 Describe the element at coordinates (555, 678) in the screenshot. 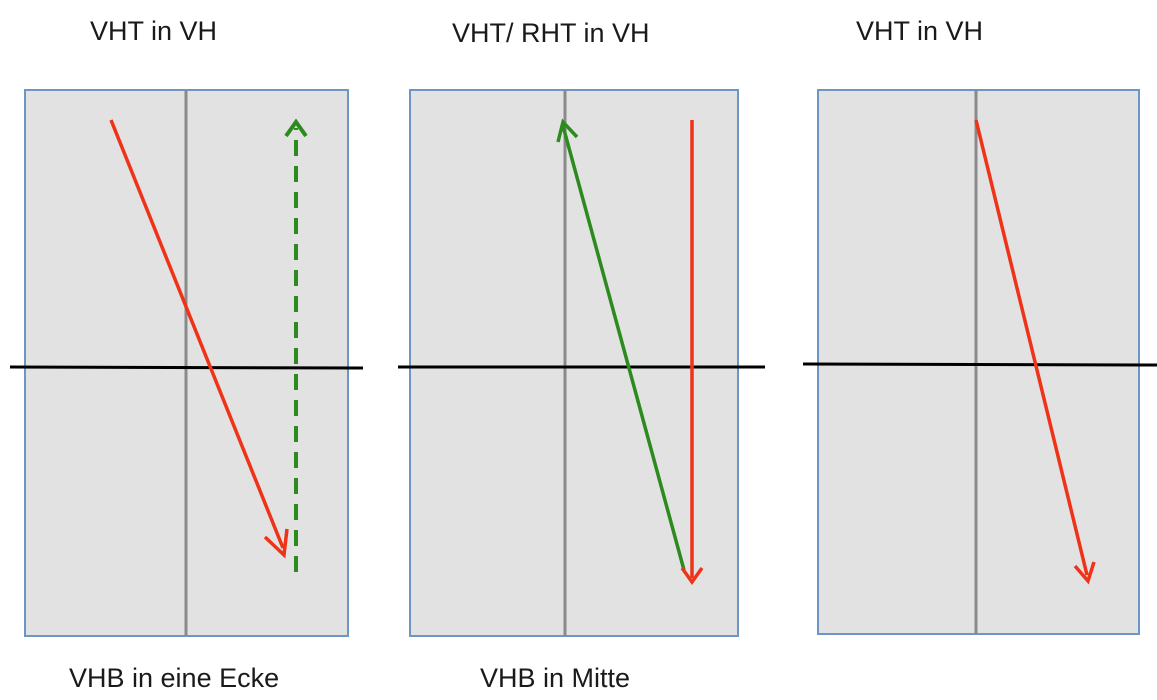

I see `panel-2-bottom-label: VHB in Mitte` at that location.